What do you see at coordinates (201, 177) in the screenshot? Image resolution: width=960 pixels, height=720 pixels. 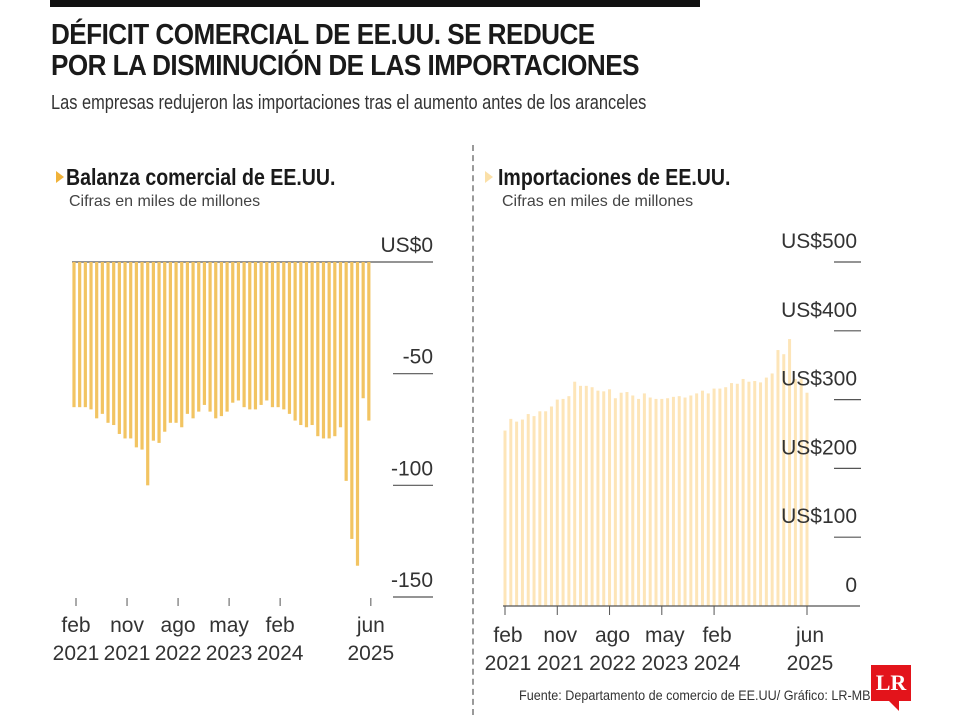 I see `left-chart-title: Balanza comercial de EE.UU.` at bounding box center [201, 177].